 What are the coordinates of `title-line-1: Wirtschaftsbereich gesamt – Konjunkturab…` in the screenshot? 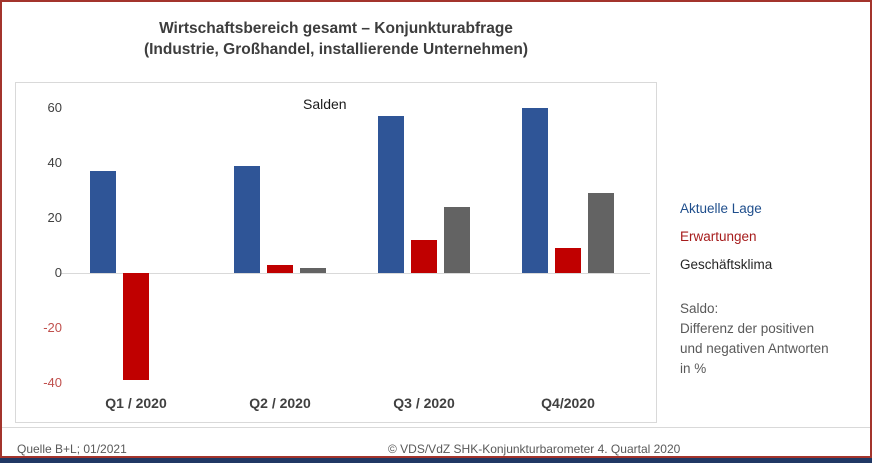 It's located at (336, 28).